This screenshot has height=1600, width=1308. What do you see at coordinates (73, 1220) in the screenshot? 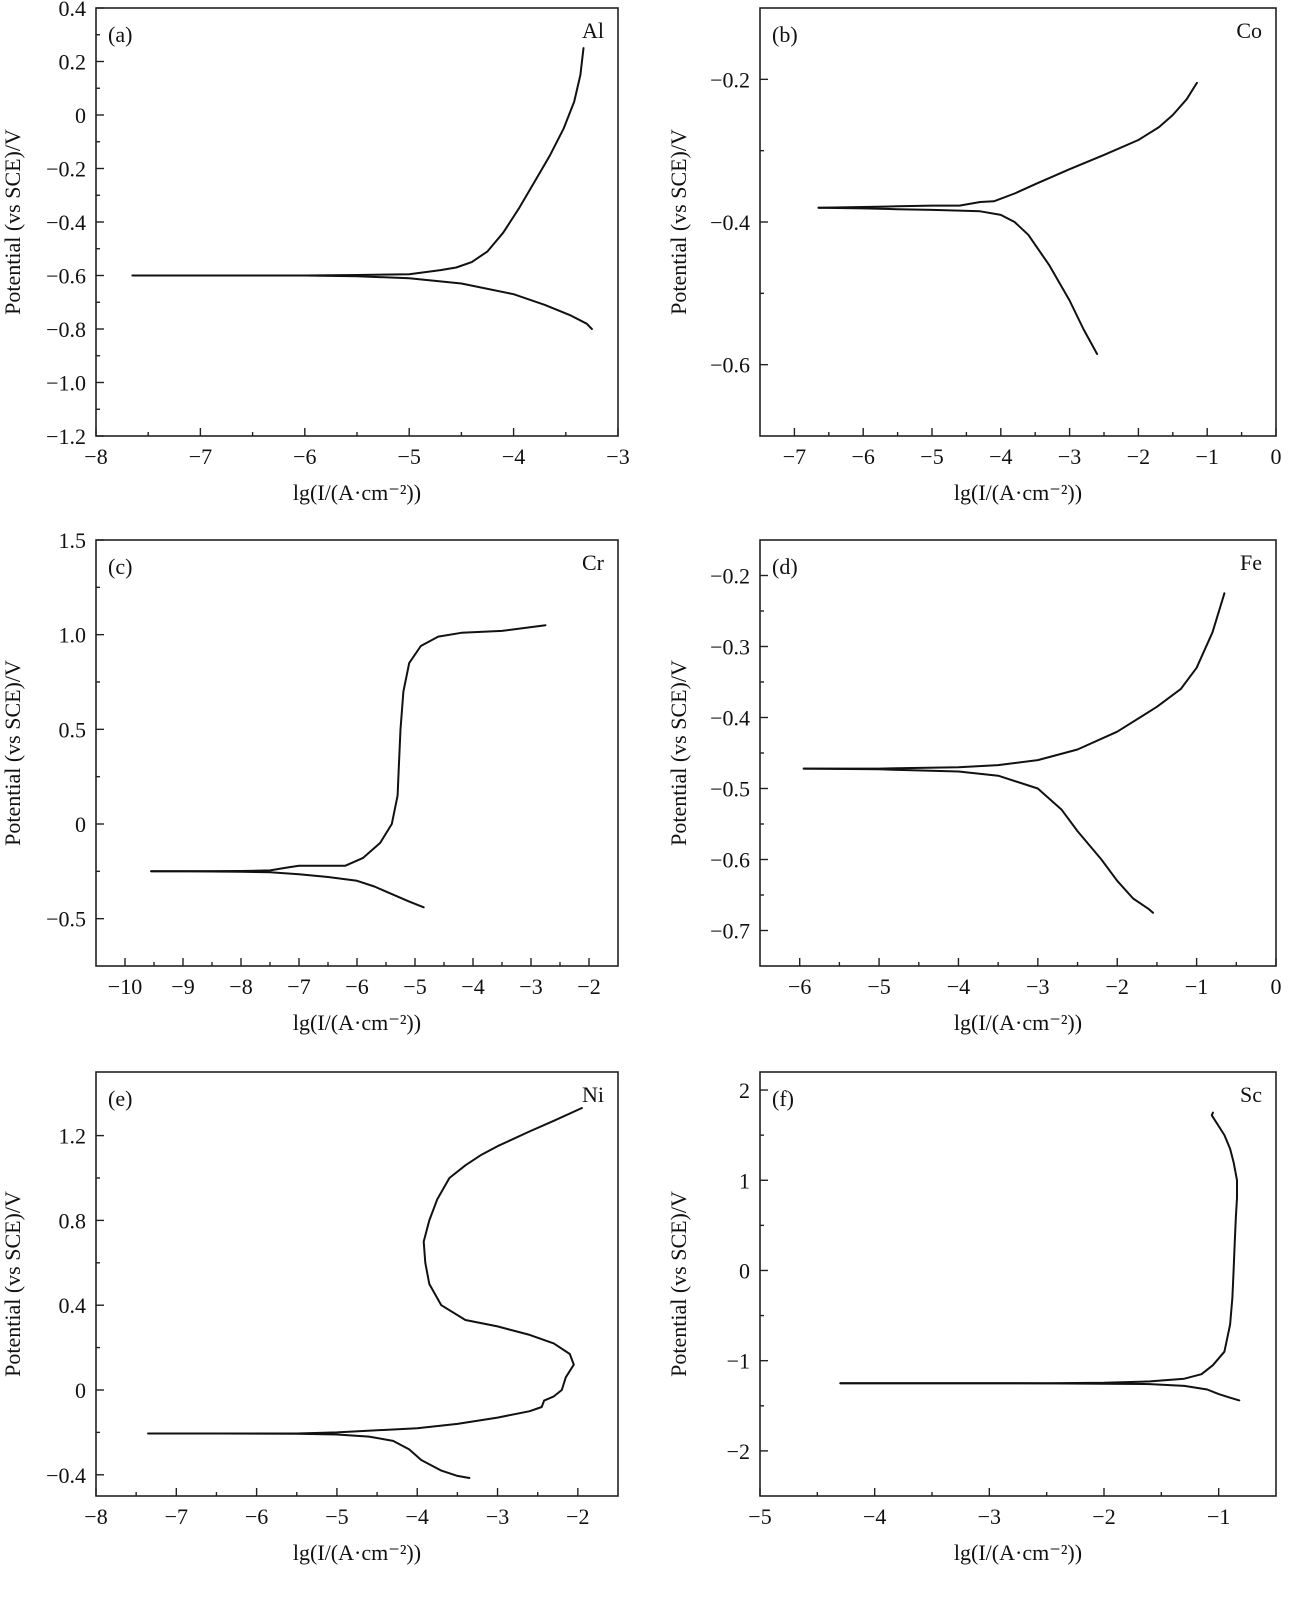
I see `y-tick-label: 0.8` at bounding box center [73, 1220].